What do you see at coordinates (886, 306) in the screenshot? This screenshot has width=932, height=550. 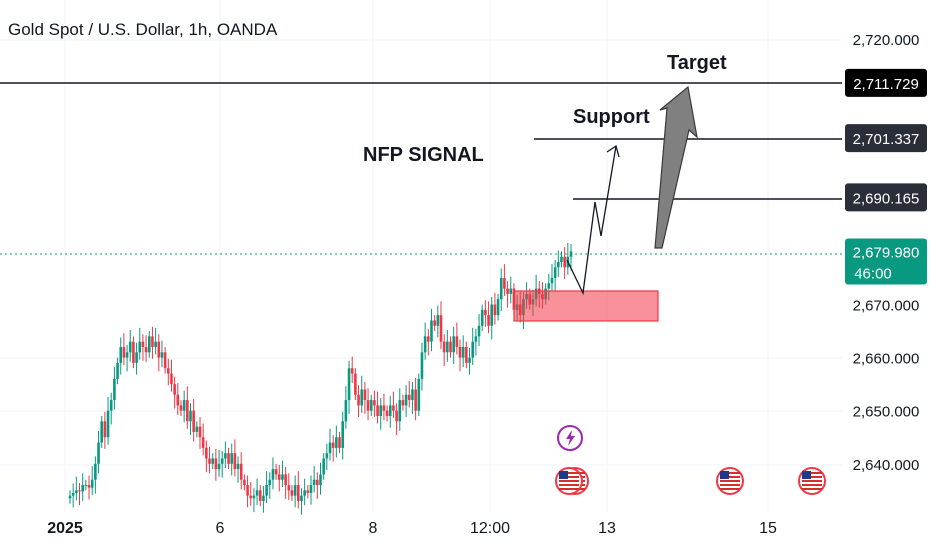 I see `y-tick-label: 2,670.000` at bounding box center [886, 306].